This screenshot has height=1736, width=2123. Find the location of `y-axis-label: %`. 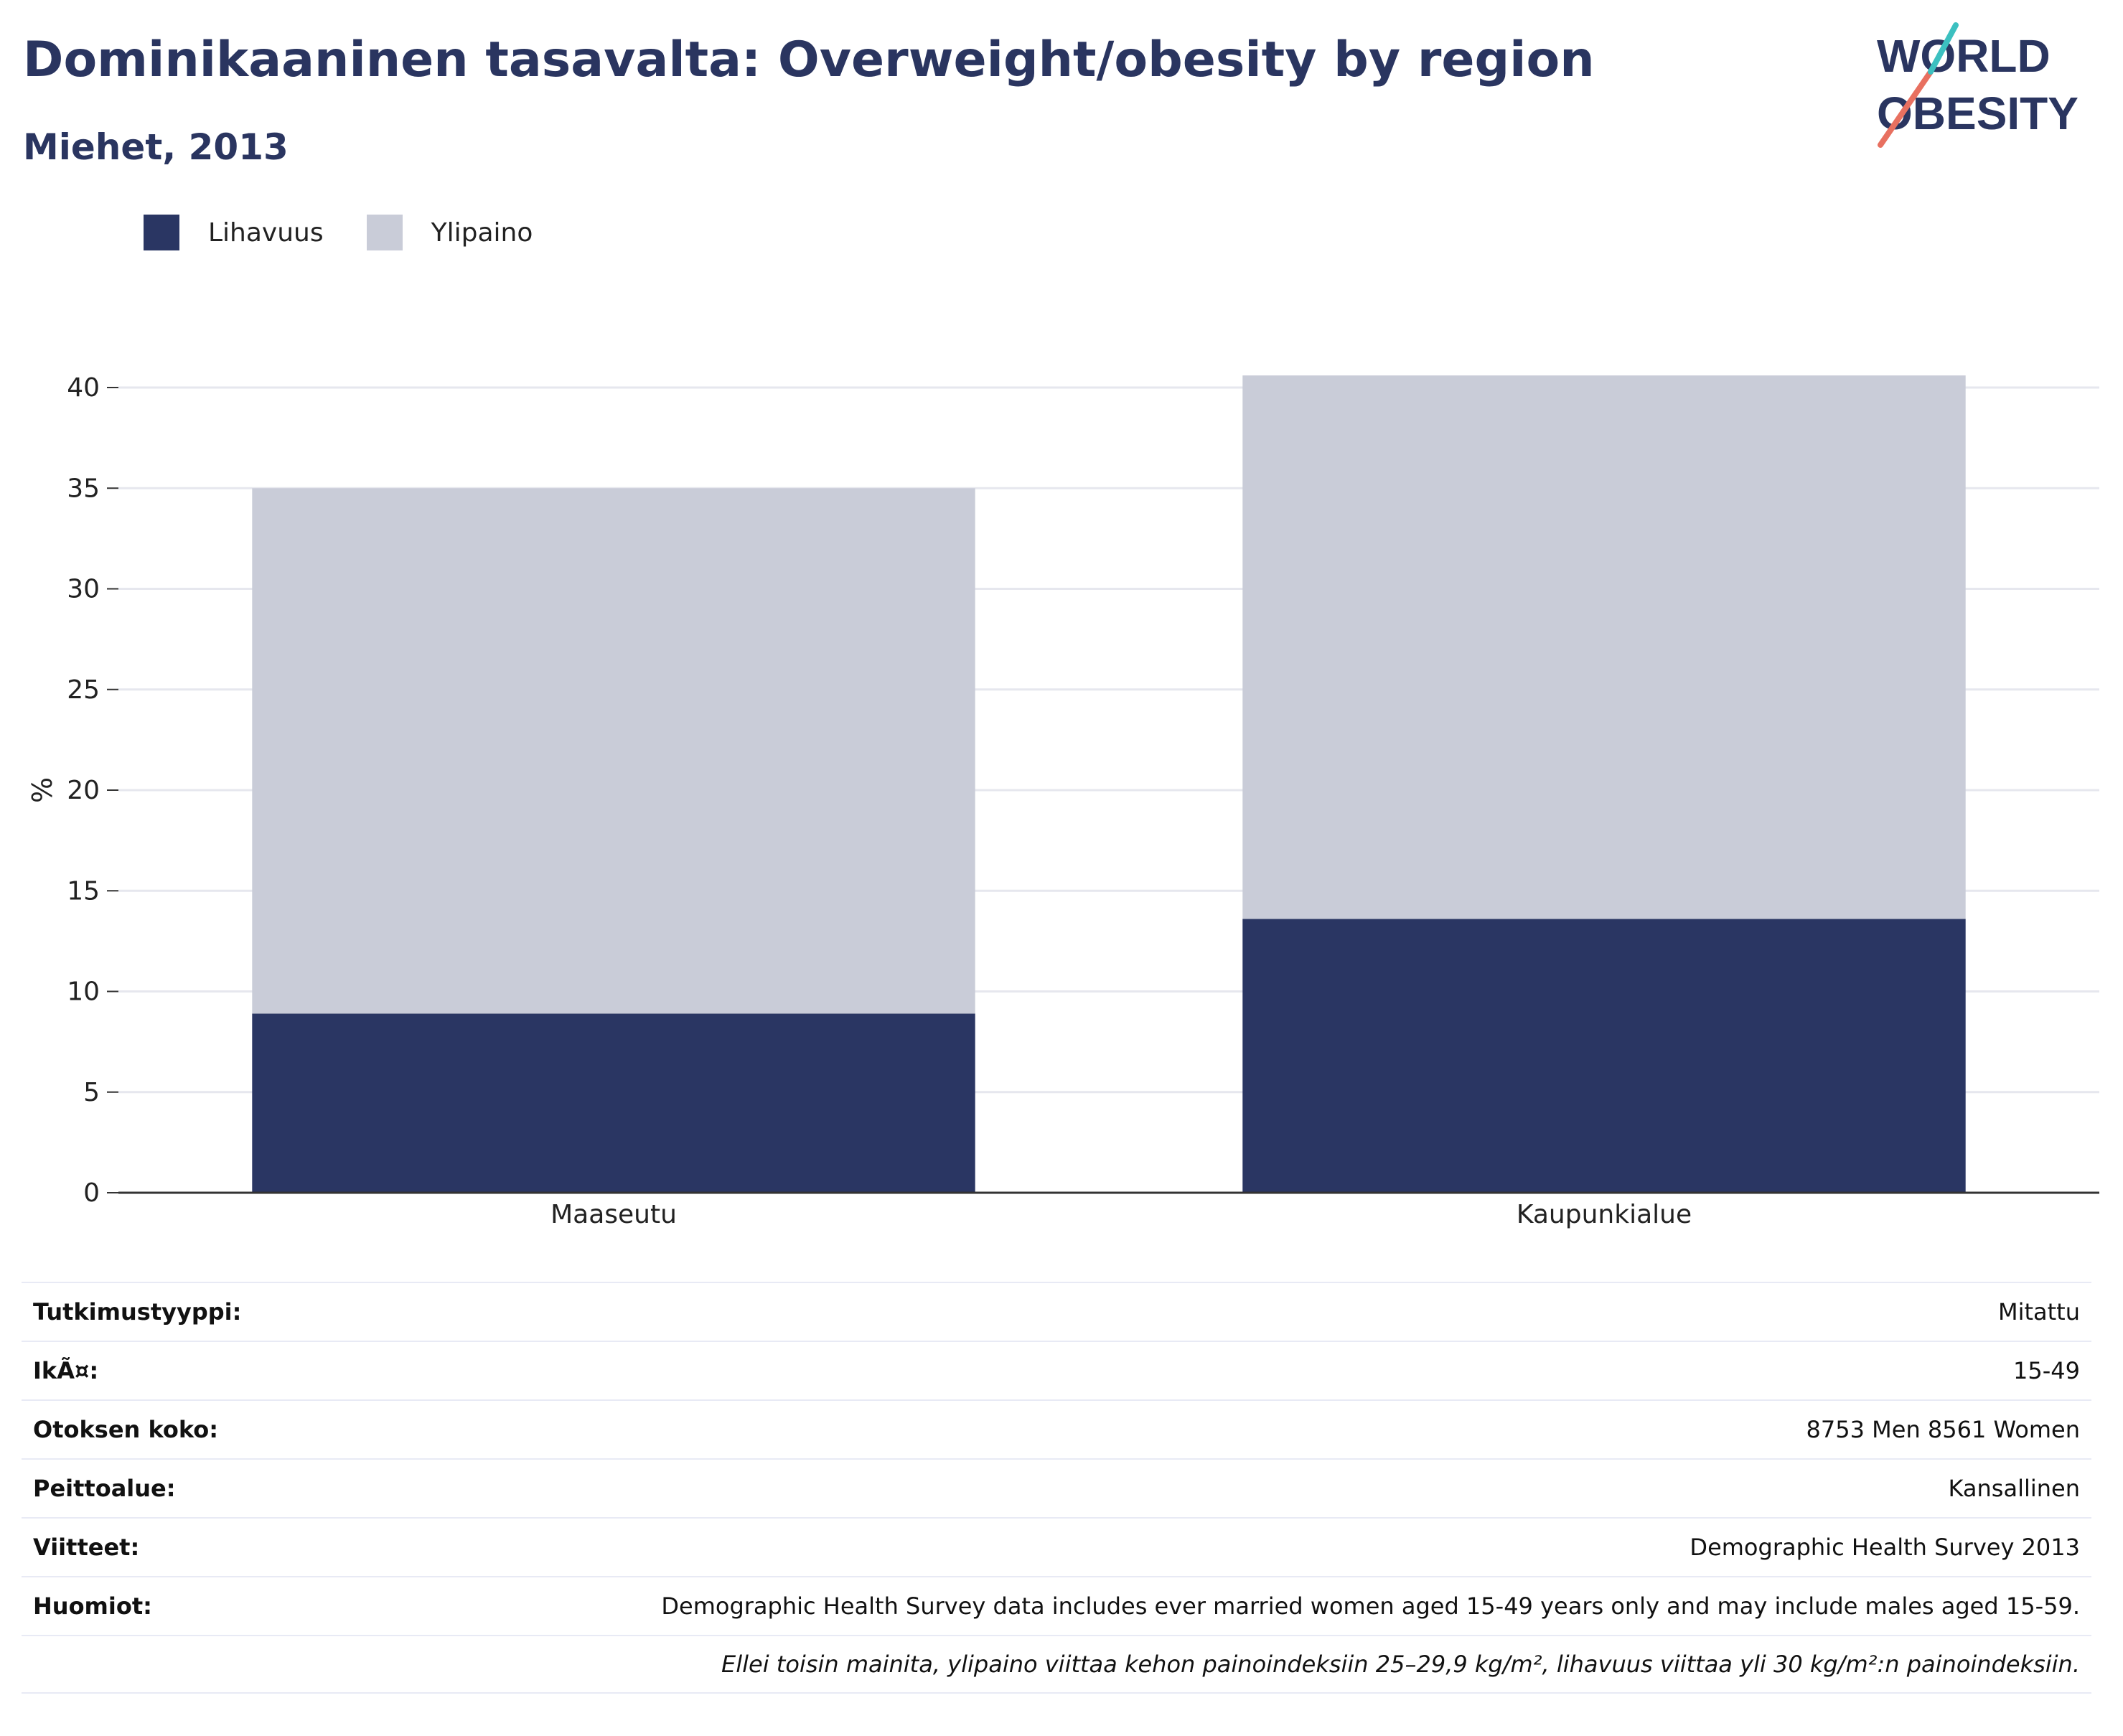

y-axis-label: % is located at coordinates (42, 790).